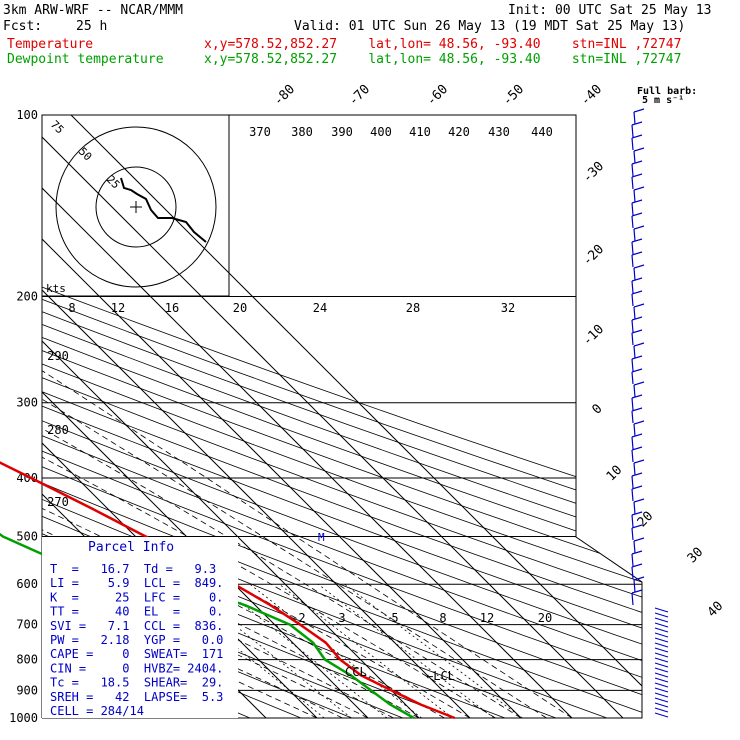 Image resolution: width=740 pixels, height=740 pixels. I want to click on isotherm-label: 30, so click(696, 556).